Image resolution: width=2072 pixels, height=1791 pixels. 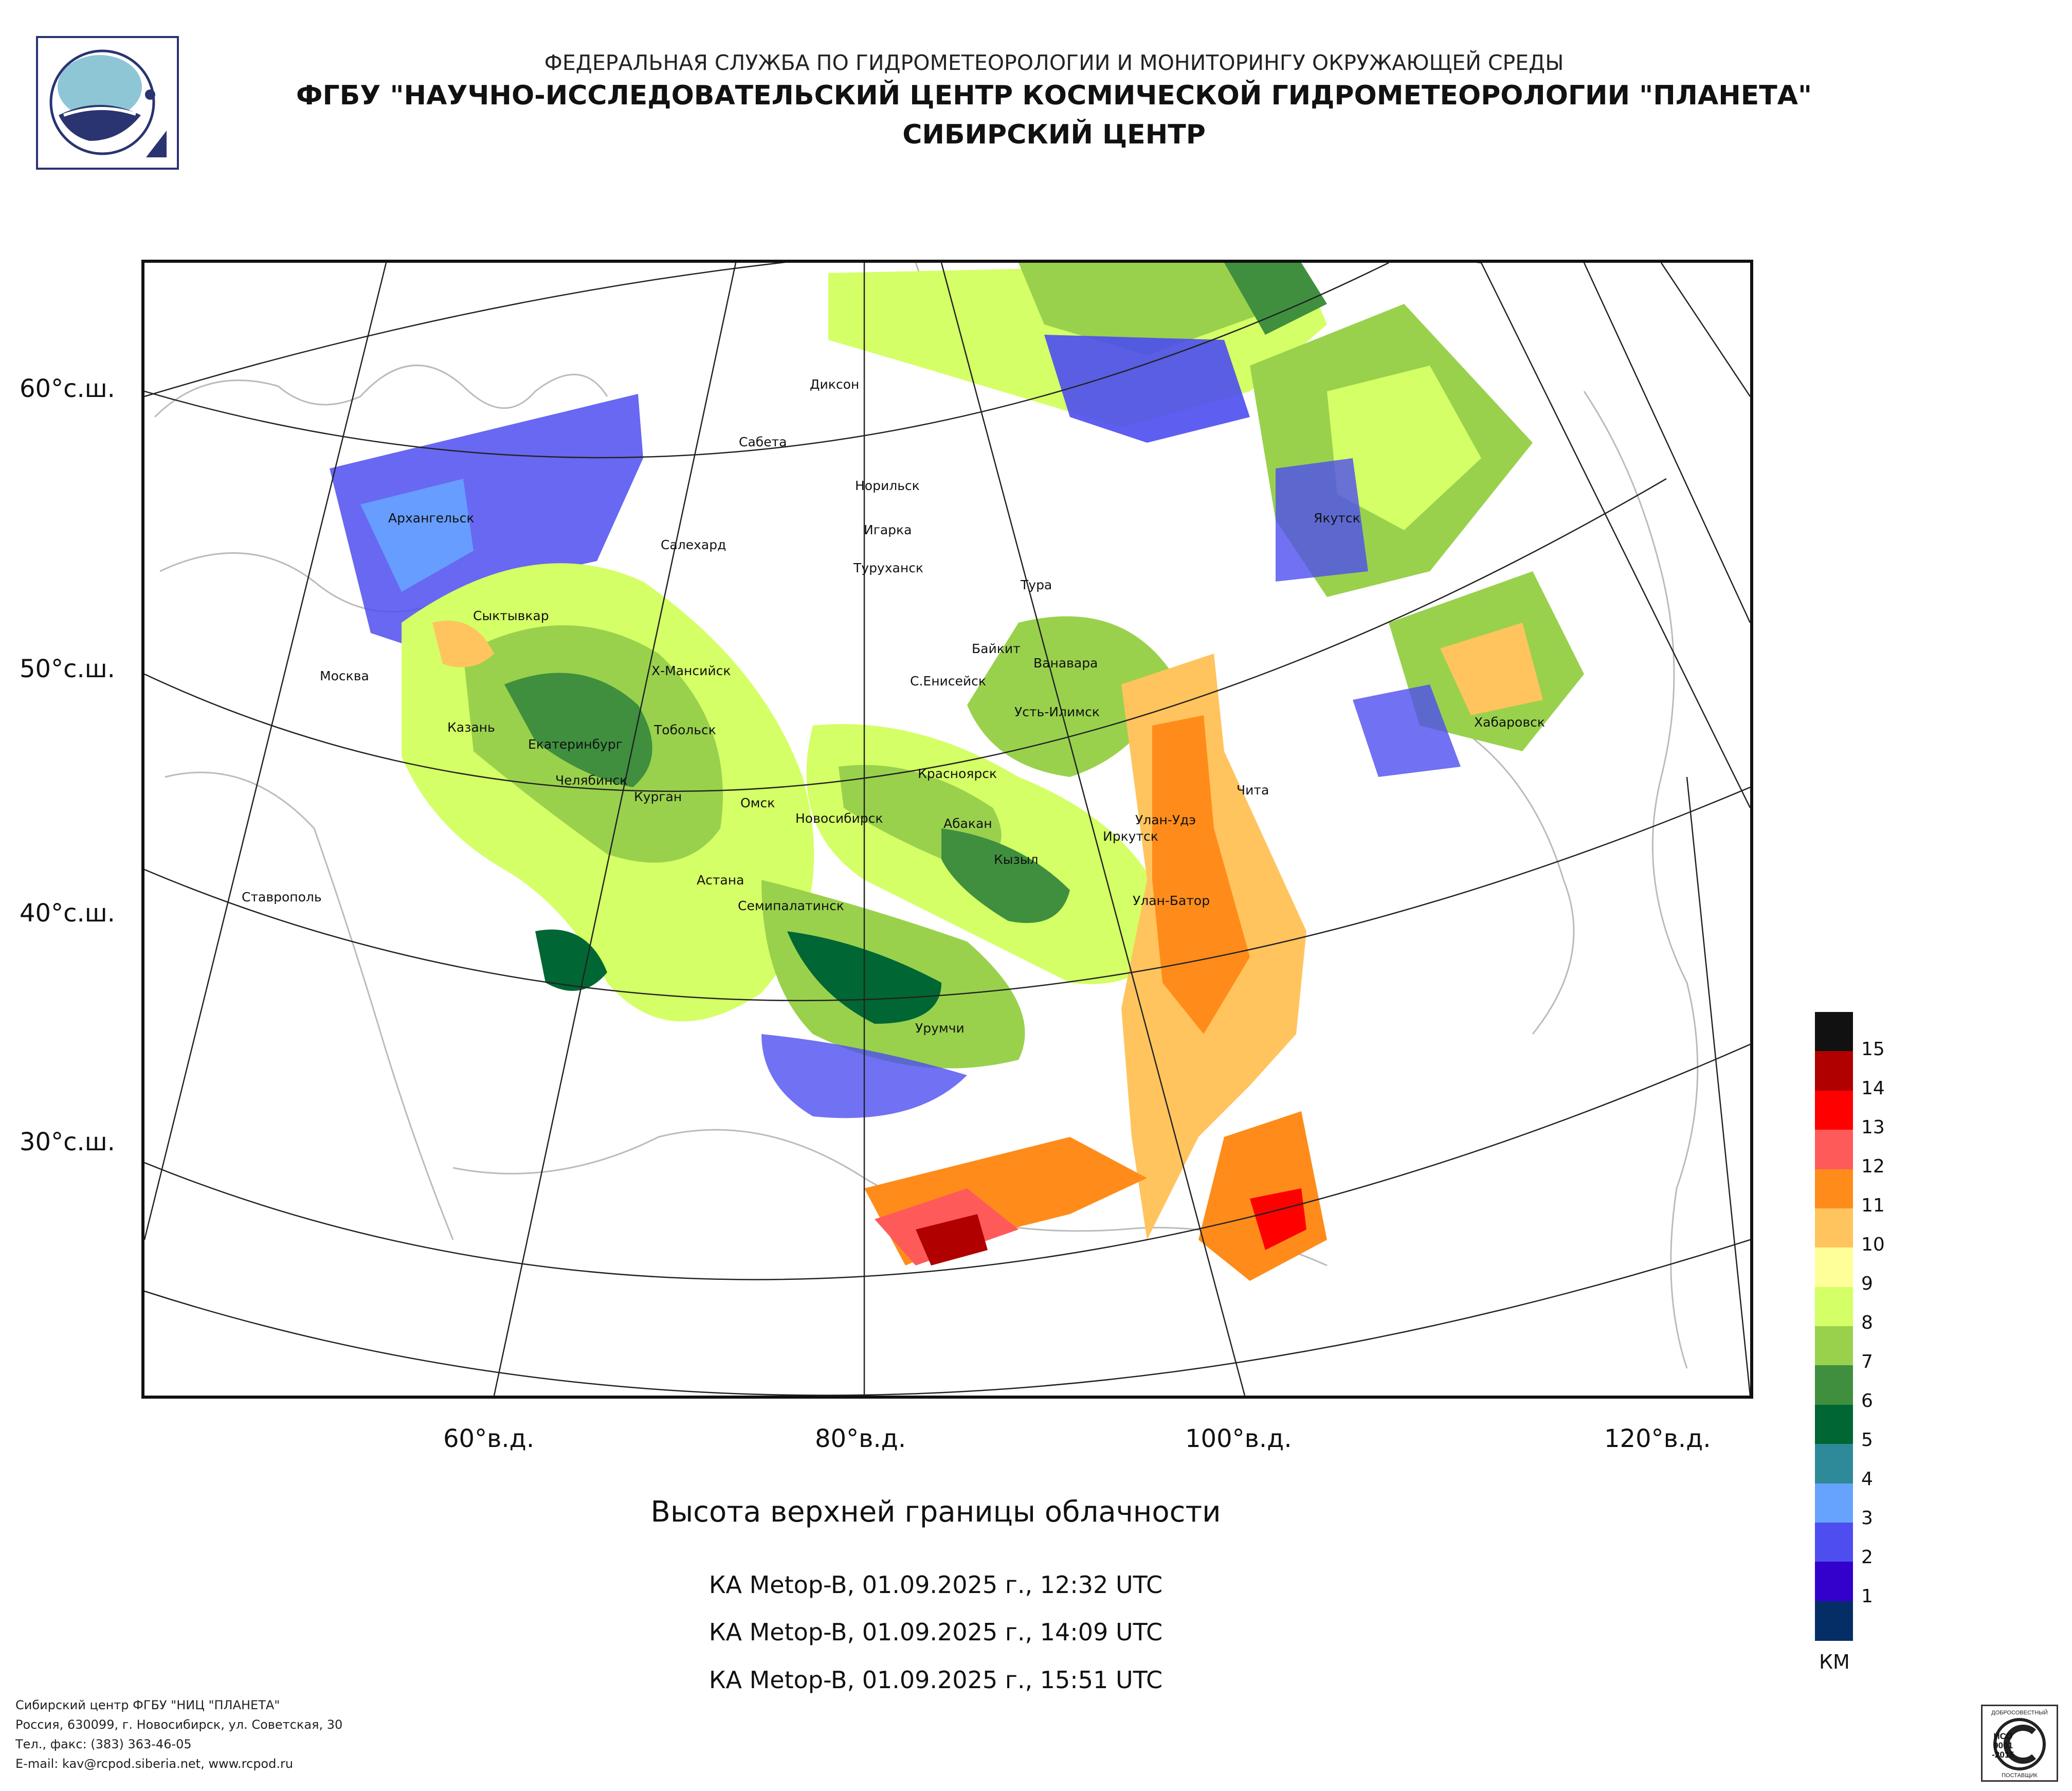 What do you see at coordinates (471, 727) in the screenshot?
I see `city-kazan: Казань` at bounding box center [471, 727].